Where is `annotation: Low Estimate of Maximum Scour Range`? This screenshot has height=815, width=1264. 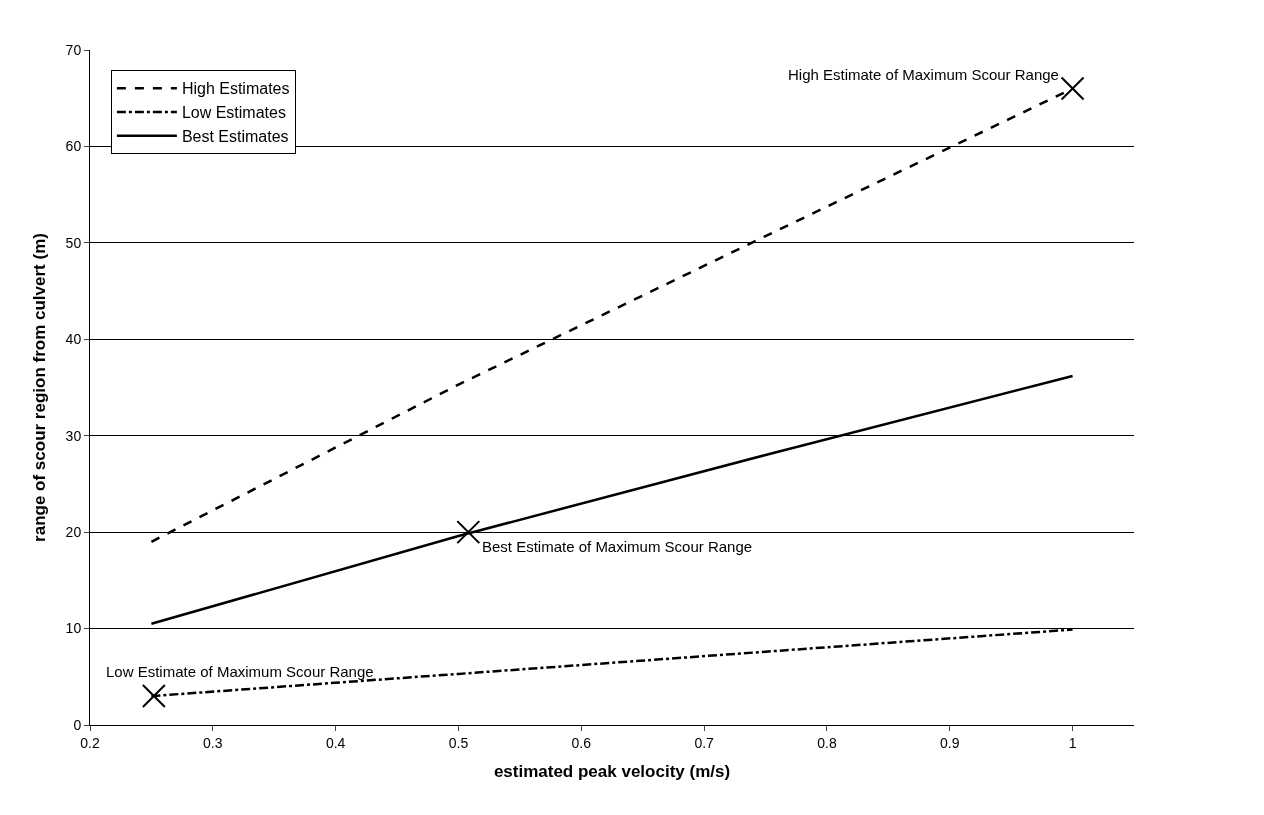
annotation: Low Estimate of Maximum Scour Range is located at coordinates (240, 671).